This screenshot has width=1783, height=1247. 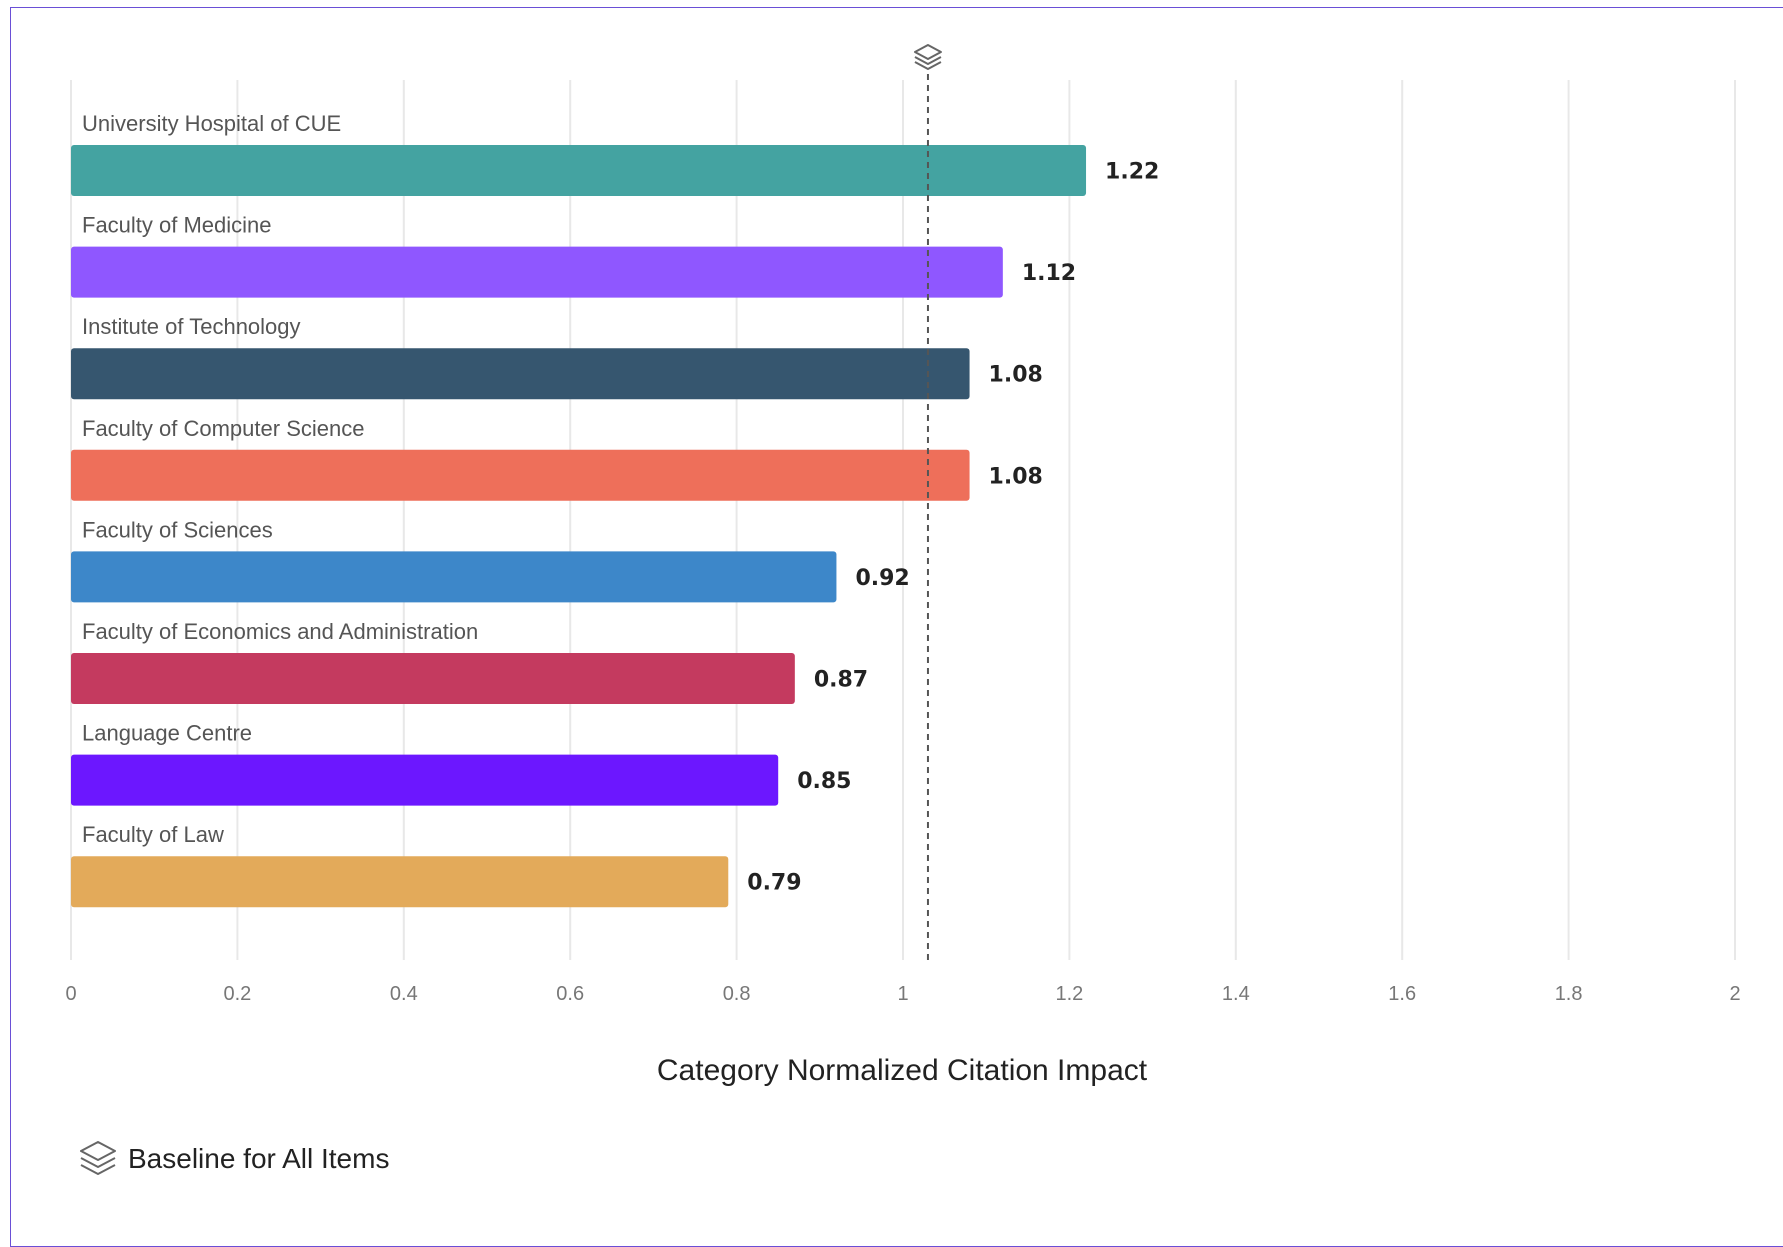 What do you see at coordinates (841, 680) in the screenshot?
I see `value-label: 0.87` at bounding box center [841, 680].